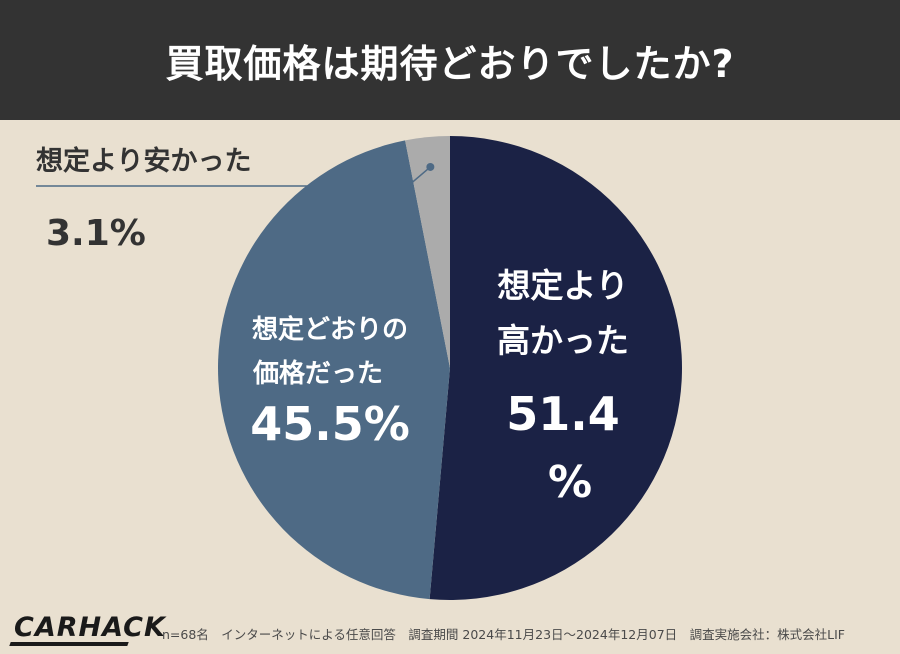  I want to click on slice-2-label-line-1: 想定どおりの, so click(330, 329).